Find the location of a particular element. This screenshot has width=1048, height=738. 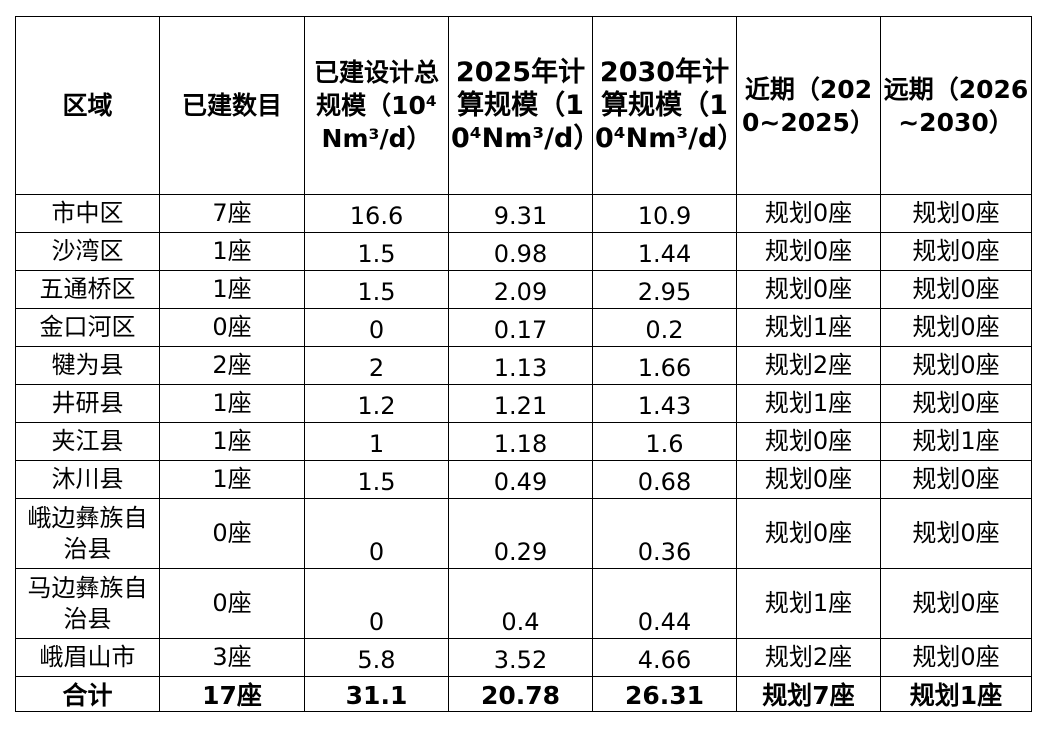

cell-calc-2030: 1.6 is located at coordinates (664, 441).